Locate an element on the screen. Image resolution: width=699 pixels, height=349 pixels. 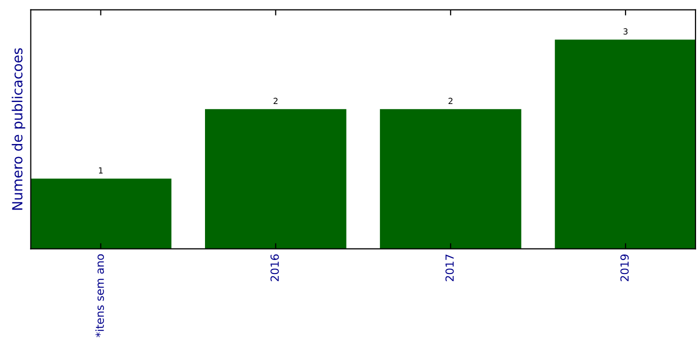
data-label: 1 is located at coordinates (100, 170).